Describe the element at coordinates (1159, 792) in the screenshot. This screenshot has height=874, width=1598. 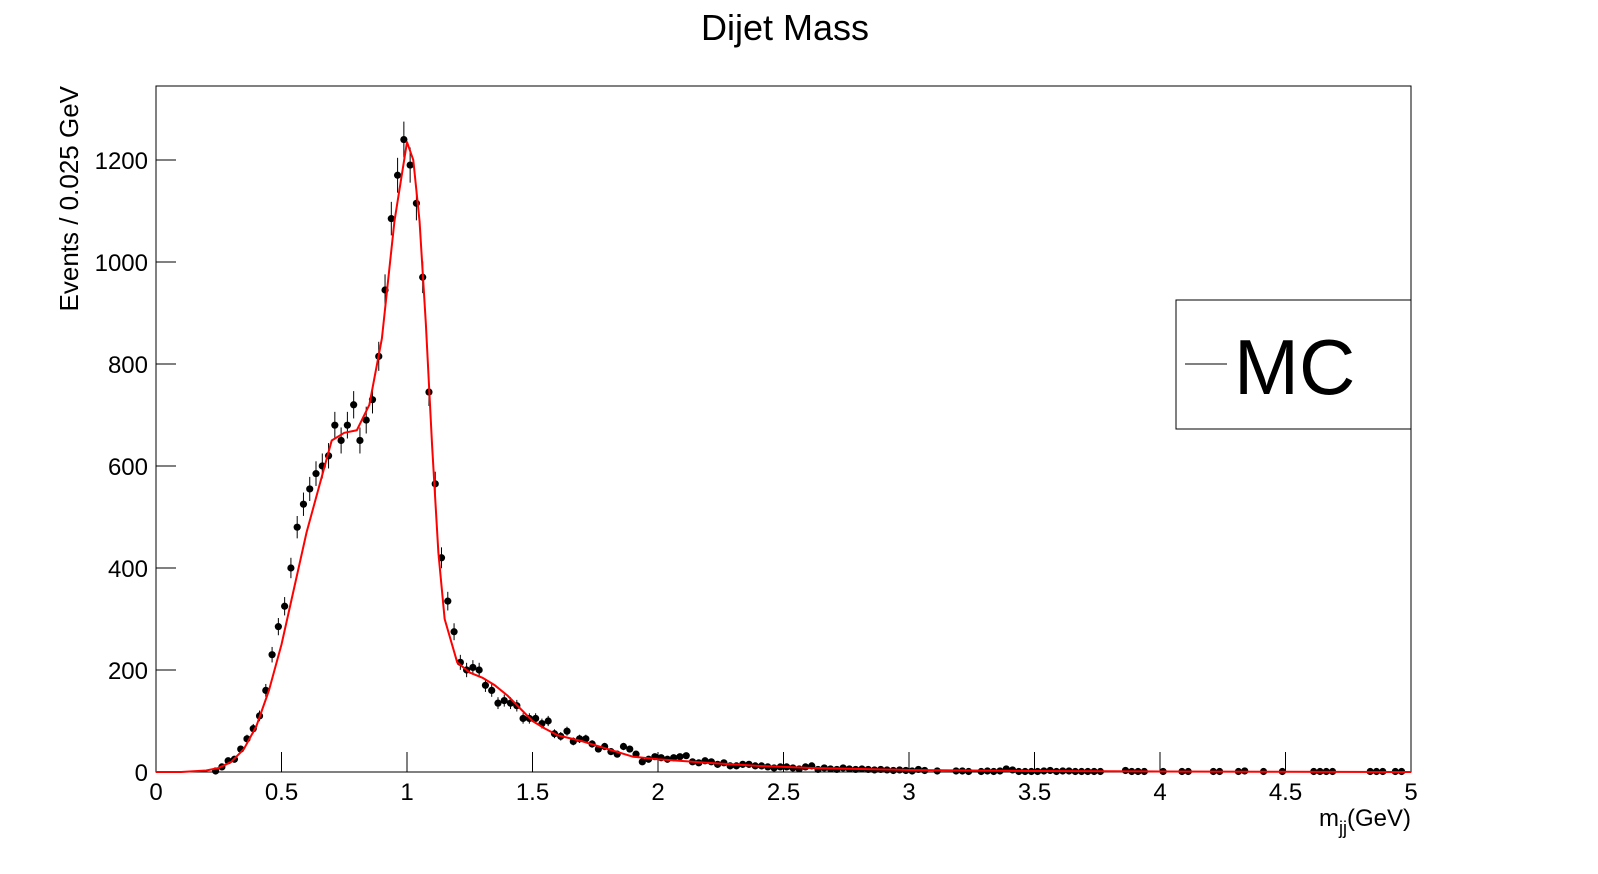
I see `x-tick-label: 4` at that location.